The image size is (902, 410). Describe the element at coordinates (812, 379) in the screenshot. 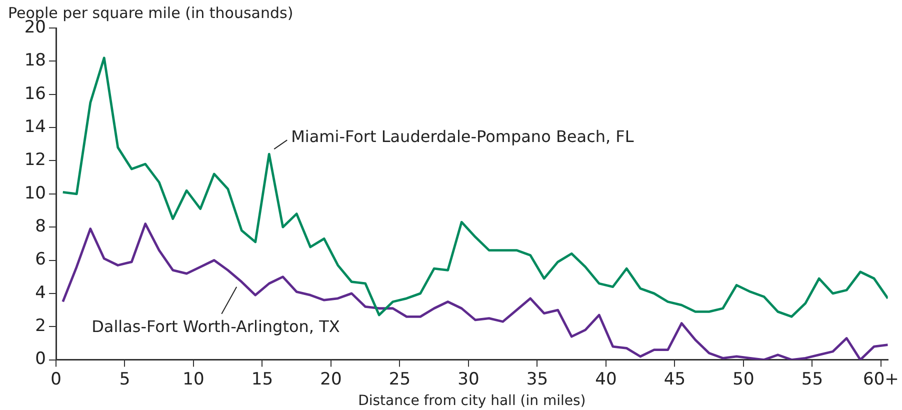

I see `x-tick-label: 55` at that location.